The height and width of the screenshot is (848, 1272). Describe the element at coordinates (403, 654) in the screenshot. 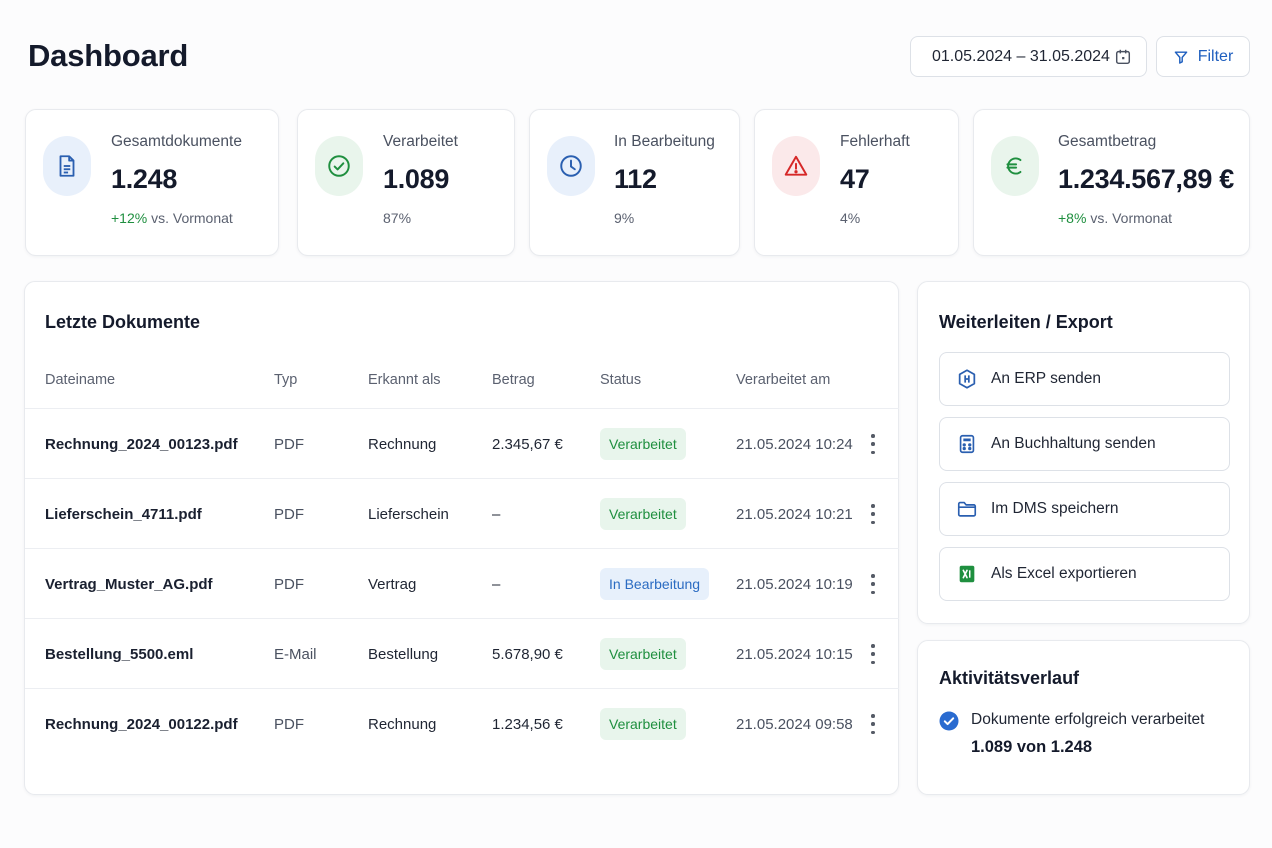

I see `cell-recognized: Bestellung` at that location.